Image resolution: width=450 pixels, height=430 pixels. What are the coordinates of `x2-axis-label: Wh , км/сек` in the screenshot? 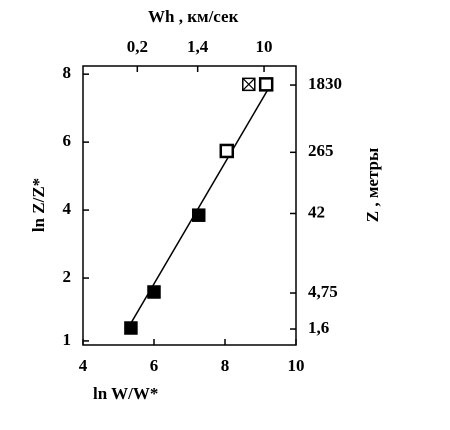 It's located at (193, 16).